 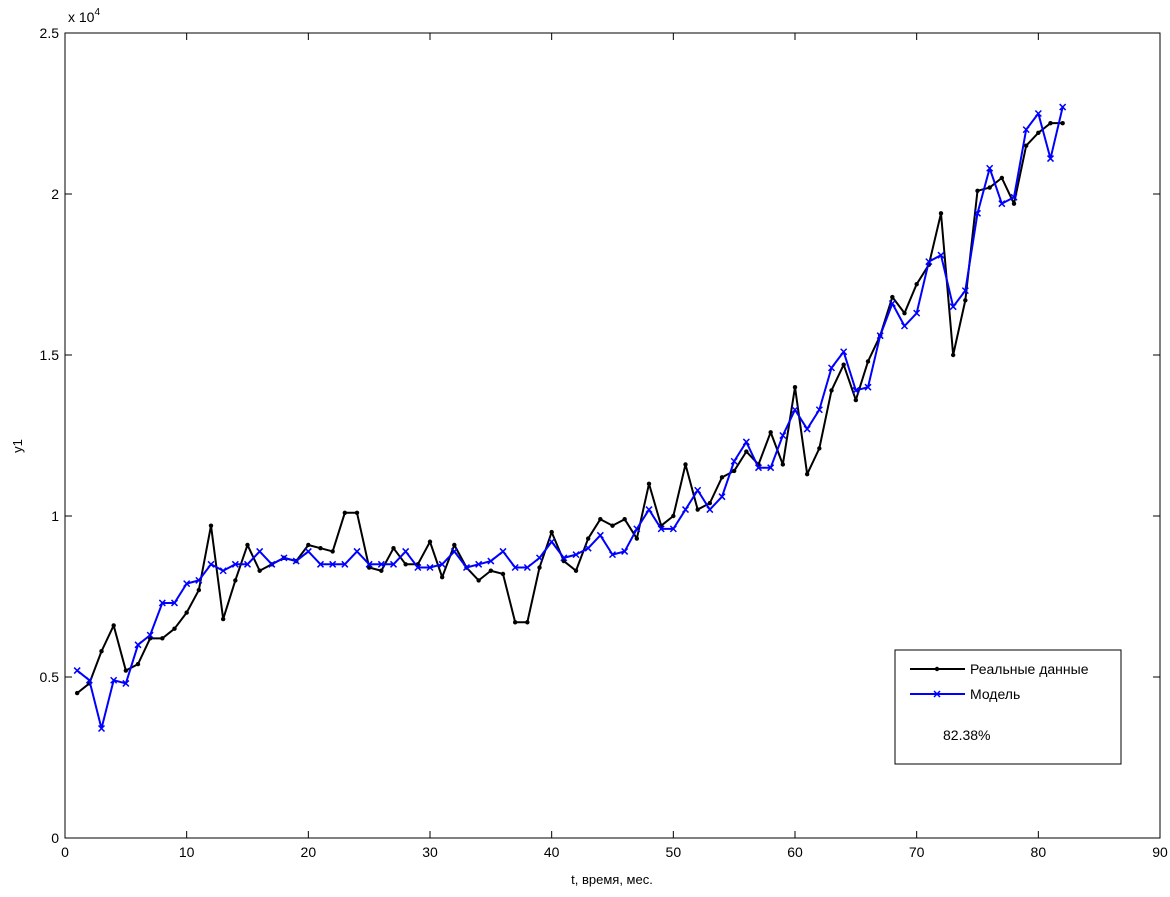 I want to click on legend-marker-real, so click(x=937, y=669).